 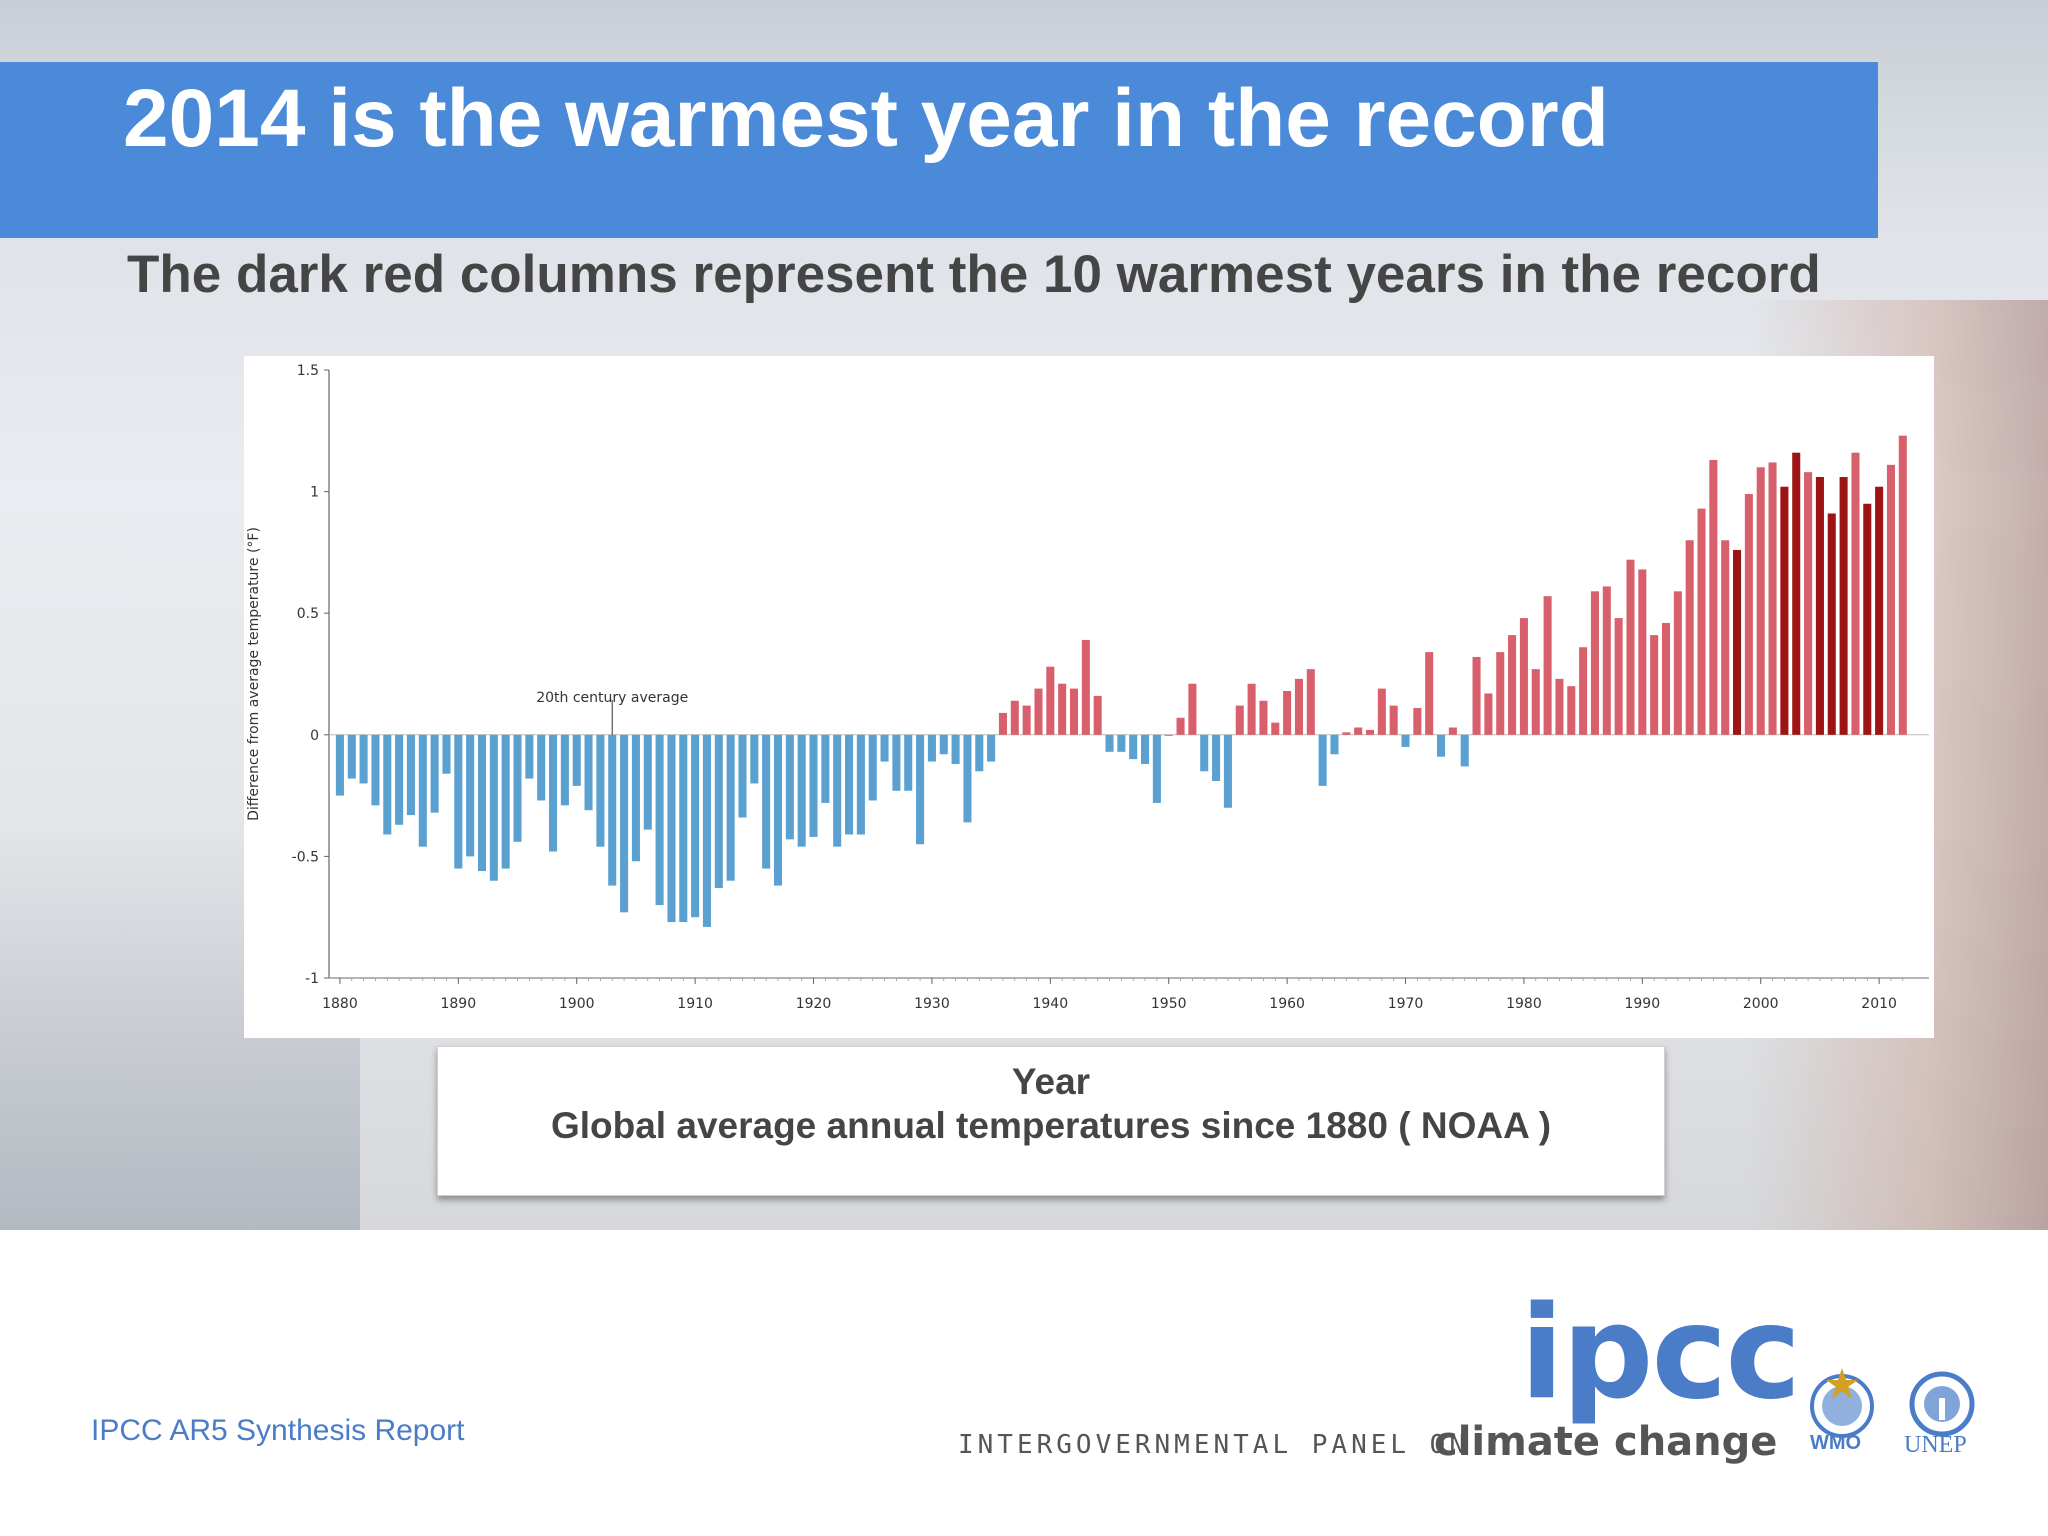 What do you see at coordinates (1583, 691) in the screenshot?
I see `bar-1985` at bounding box center [1583, 691].